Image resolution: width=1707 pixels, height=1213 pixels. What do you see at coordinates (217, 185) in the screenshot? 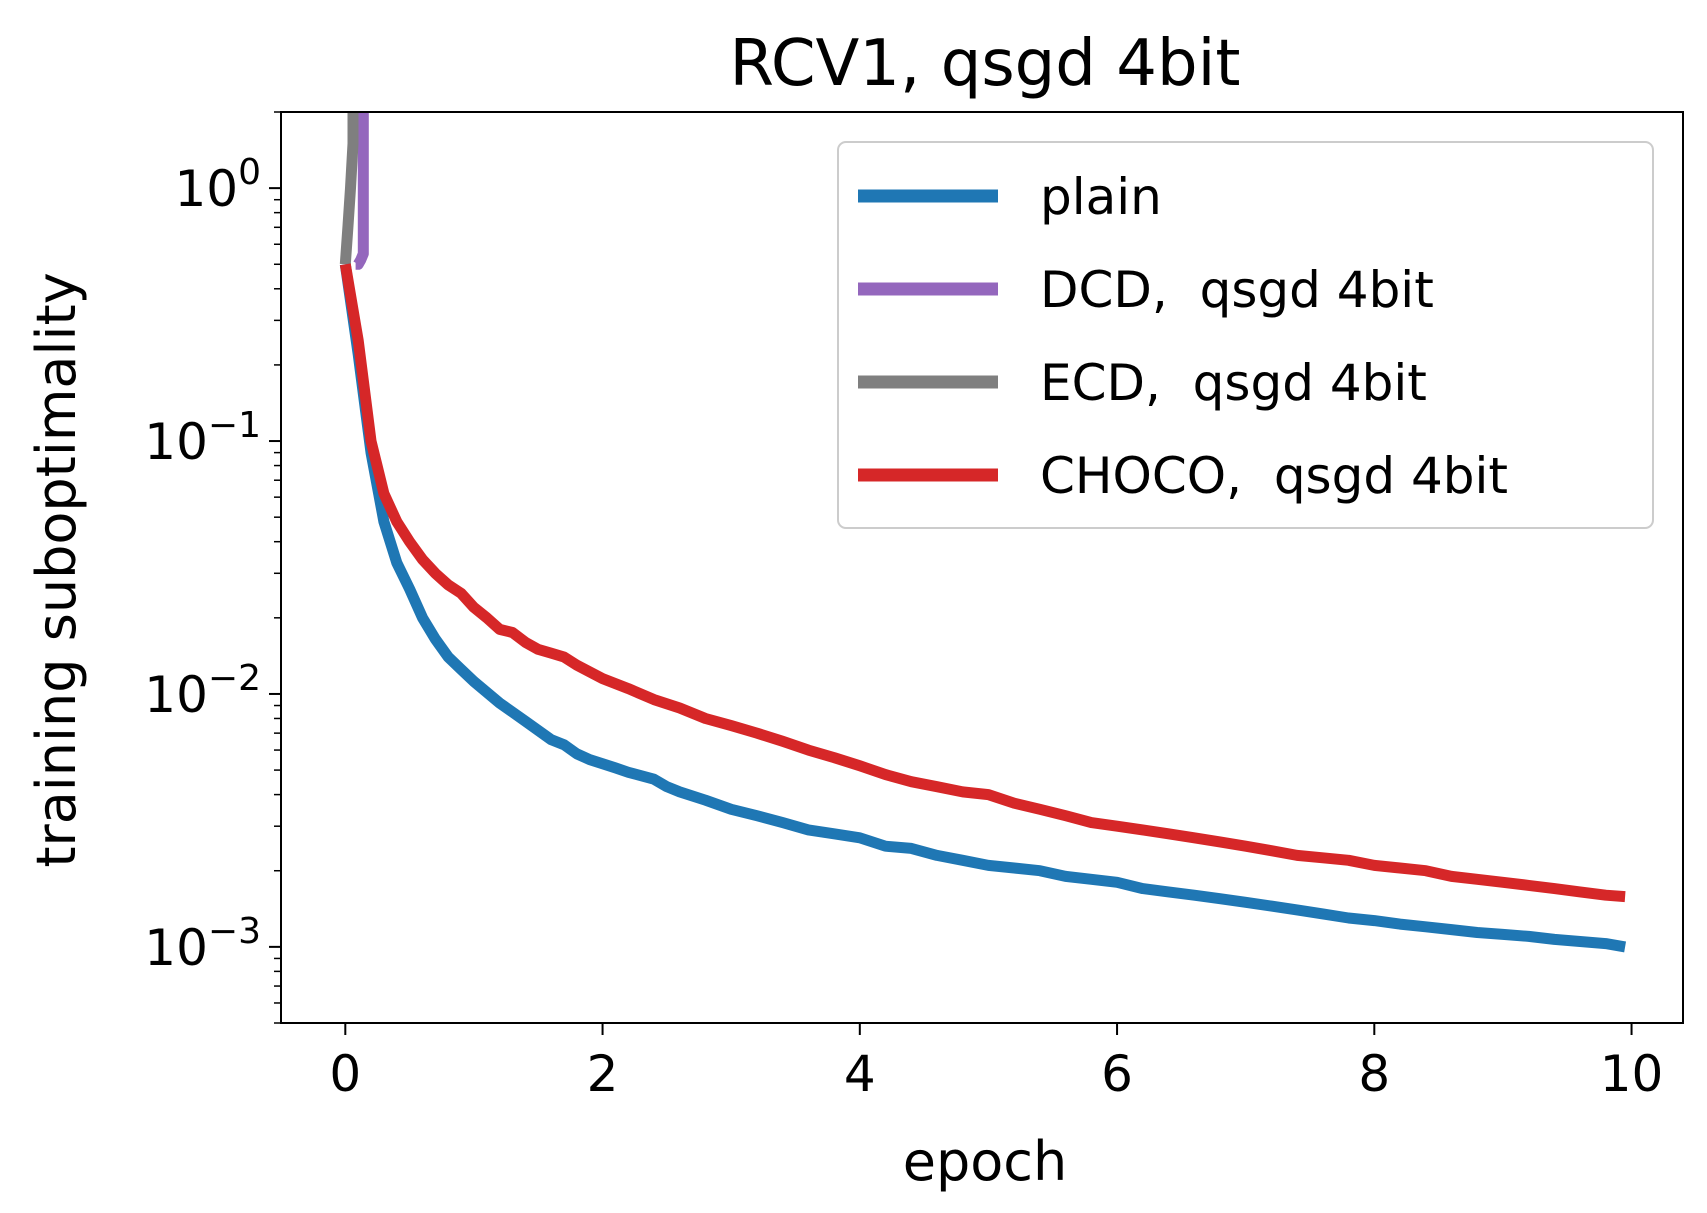
I see `y-tick-label: 10⁰` at bounding box center [217, 185].